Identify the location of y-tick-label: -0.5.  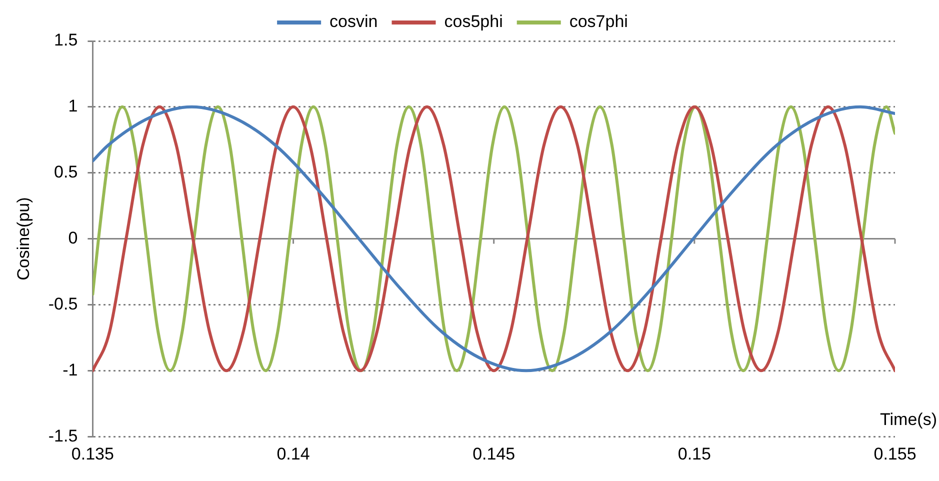
(63, 304).